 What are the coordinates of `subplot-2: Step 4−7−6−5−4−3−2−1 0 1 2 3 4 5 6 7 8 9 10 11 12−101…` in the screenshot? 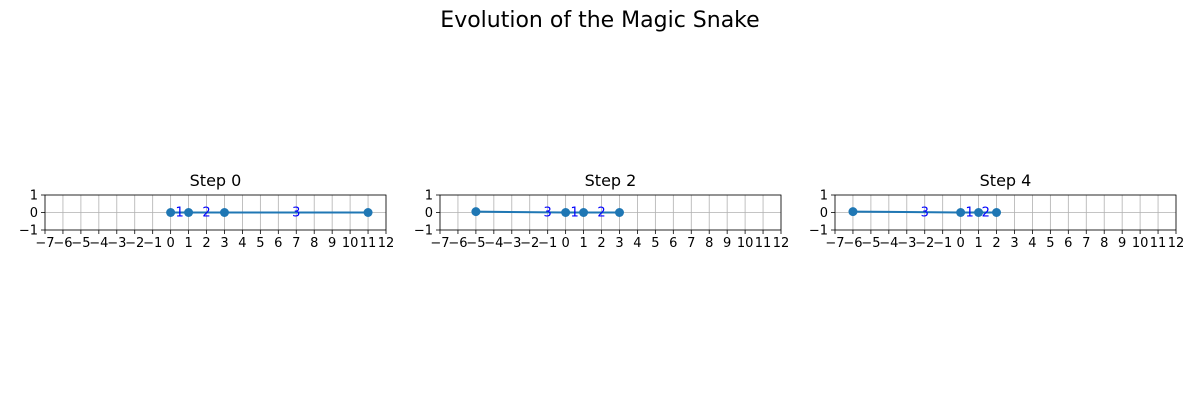 It's located at (996, 211).